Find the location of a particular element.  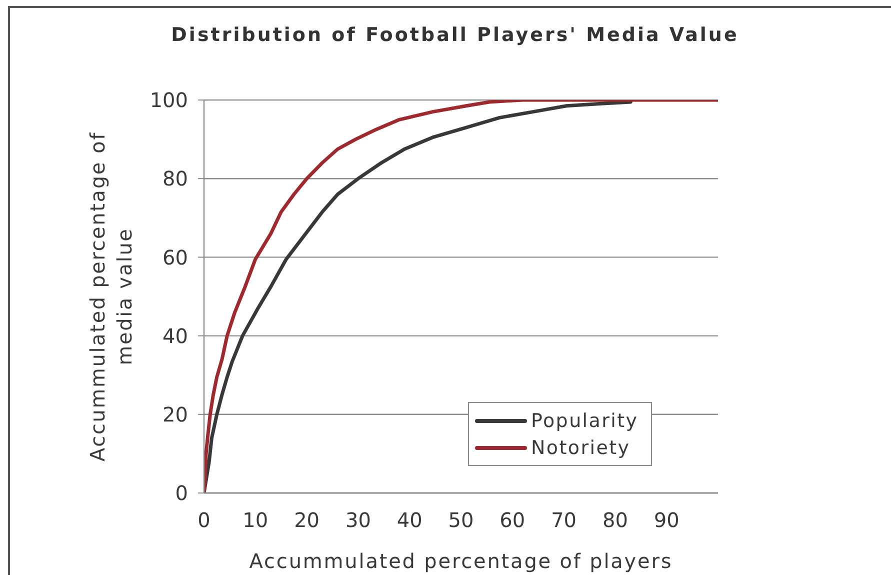

x-tick-label: 0 is located at coordinates (204, 520).